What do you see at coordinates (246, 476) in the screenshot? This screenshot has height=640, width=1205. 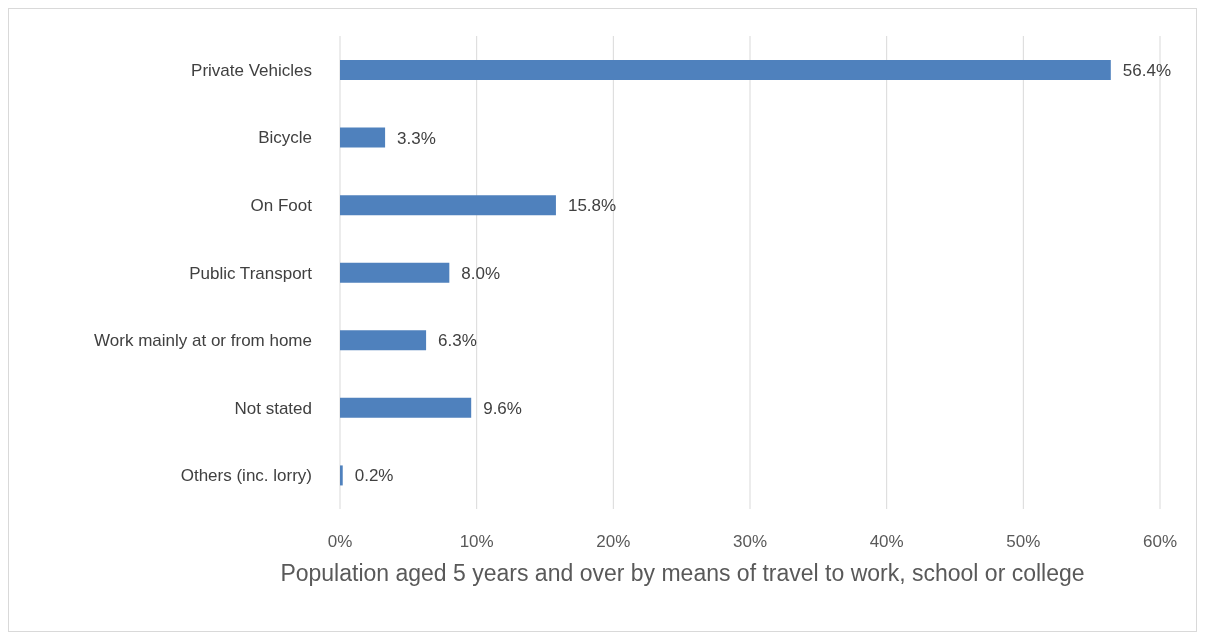 I see `y-tick-label: Others (inc. lorry)` at bounding box center [246, 476].